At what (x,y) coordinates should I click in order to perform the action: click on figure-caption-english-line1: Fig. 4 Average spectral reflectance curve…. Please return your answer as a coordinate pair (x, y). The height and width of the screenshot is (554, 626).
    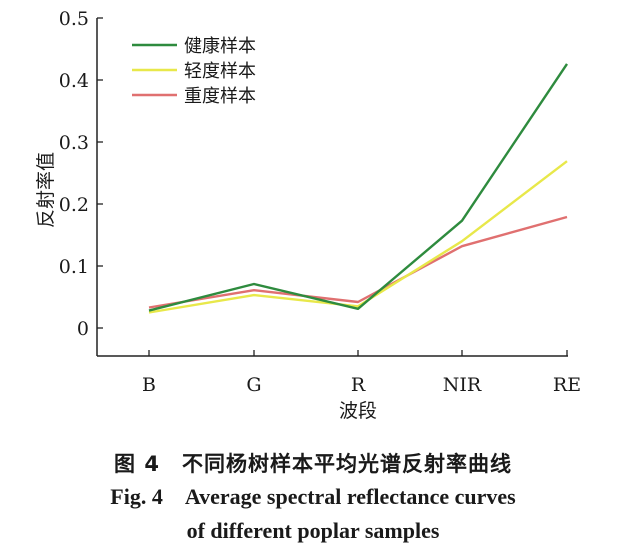
    Looking at the image, I should click on (313, 497).